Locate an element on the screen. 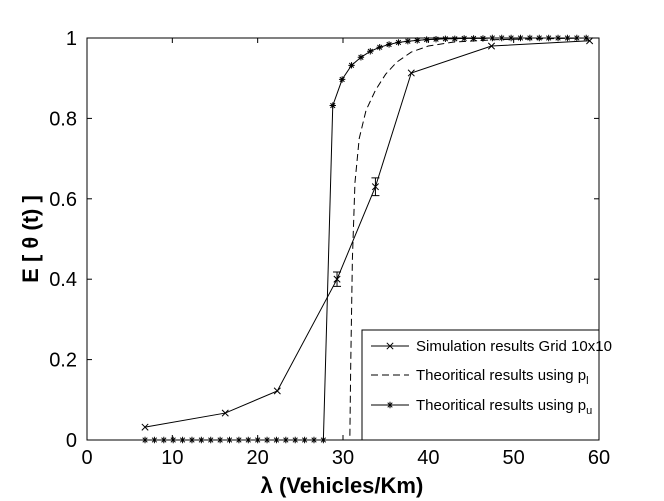 The image size is (664, 501). legend-label-3: Theoritical results using pu is located at coordinates (504, 407).